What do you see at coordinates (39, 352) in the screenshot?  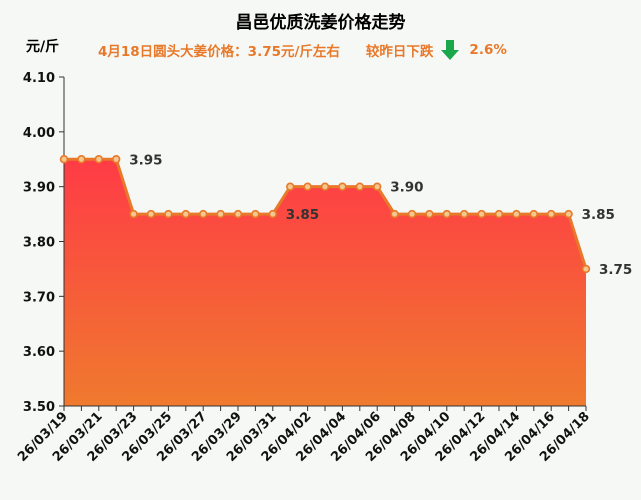 I see `y-tick-label: 3.60` at bounding box center [39, 352].